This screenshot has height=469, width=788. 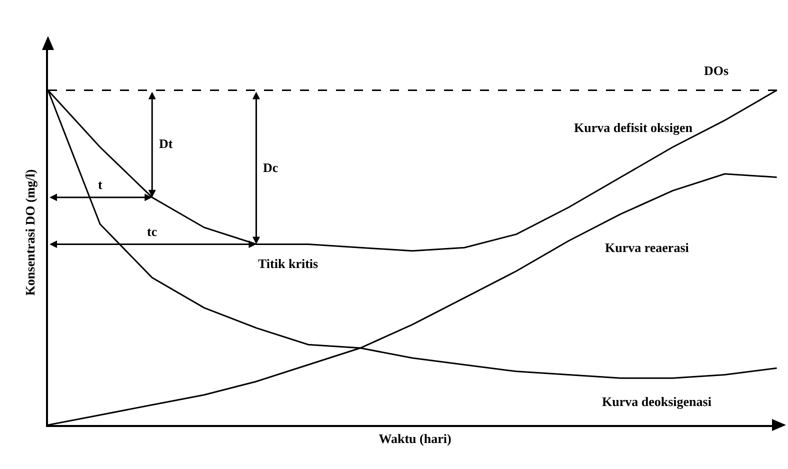 What do you see at coordinates (100, 184) in the screenshot?
I see `annotation: t` at bounding box center [100, 184].